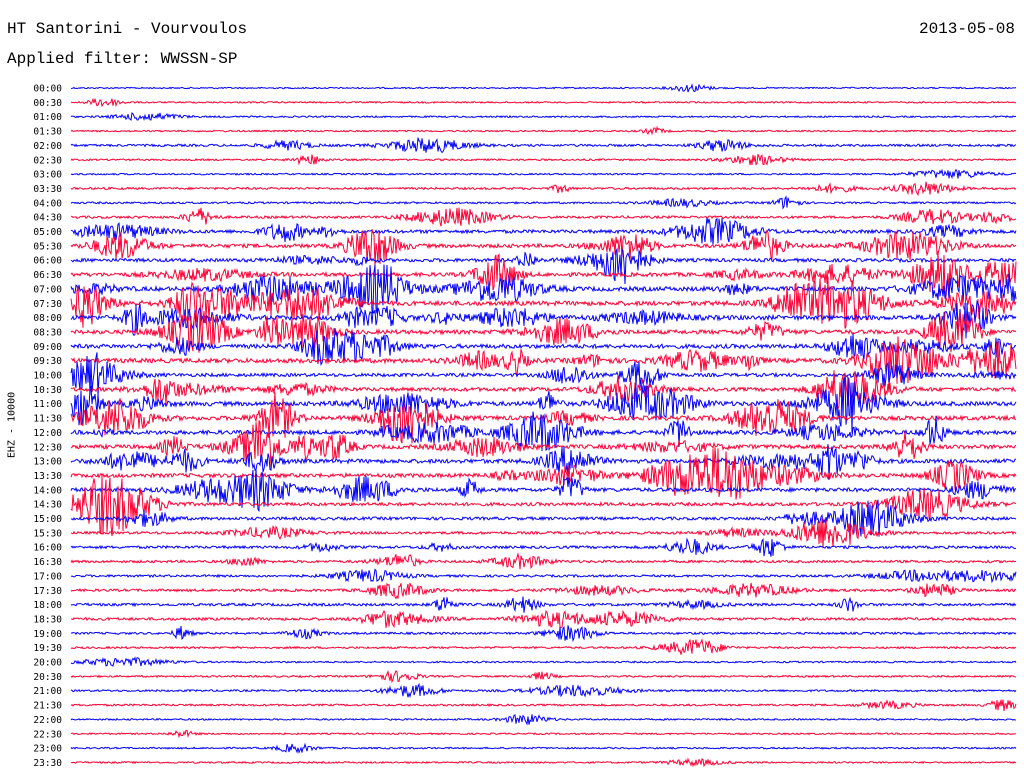 The width and height of the screenshot is (1024, 780). Describe the element at coordinates (47, 605) in the screenshot. I see `row-label: 18:00` at that location.